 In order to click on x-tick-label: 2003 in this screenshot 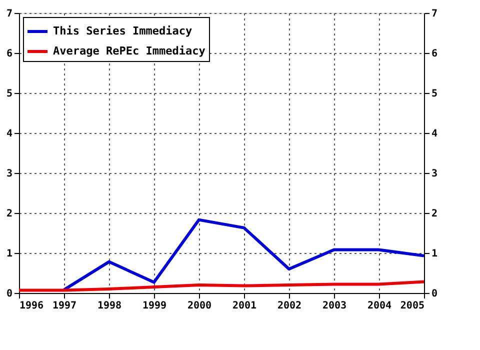, I will do `click(334, 306)`.